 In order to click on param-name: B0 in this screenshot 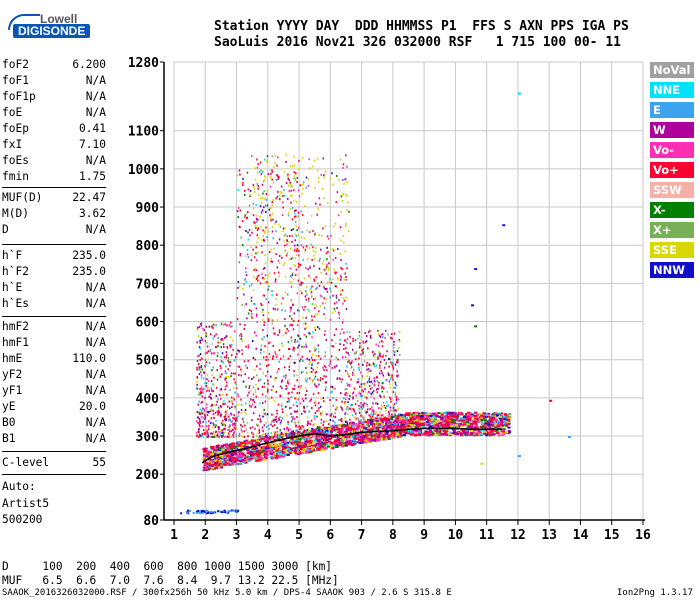, I will do `click(9, 422)`.